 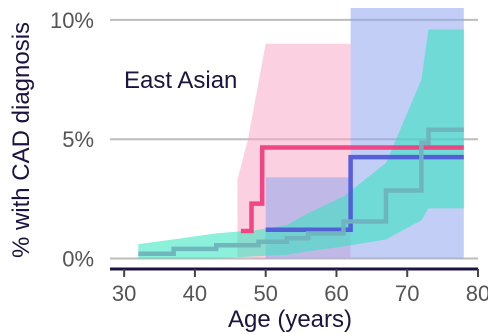 I want to click on x-tick-label-2: 50, so click(x=265, y=293).